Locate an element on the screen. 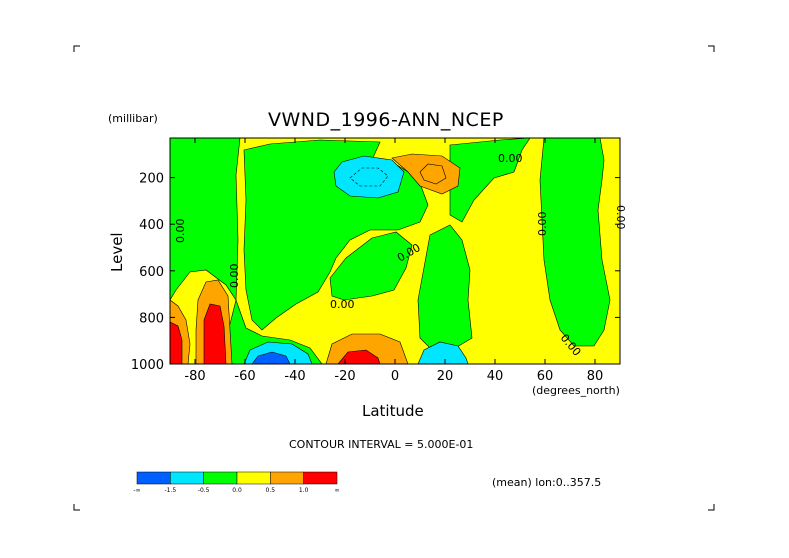  x-tick-label: -40 is located at coordinates (294, 376).